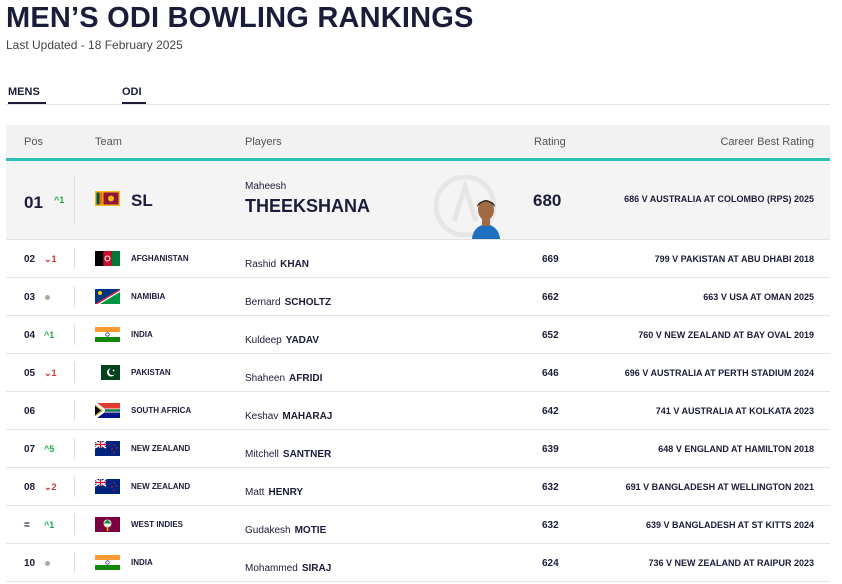 The height and width of the screenshot is (584, 842). I want to click on career-best: 696 V AUSTRALIA AT PERTH STADIUM 2024, so click(719, 373).